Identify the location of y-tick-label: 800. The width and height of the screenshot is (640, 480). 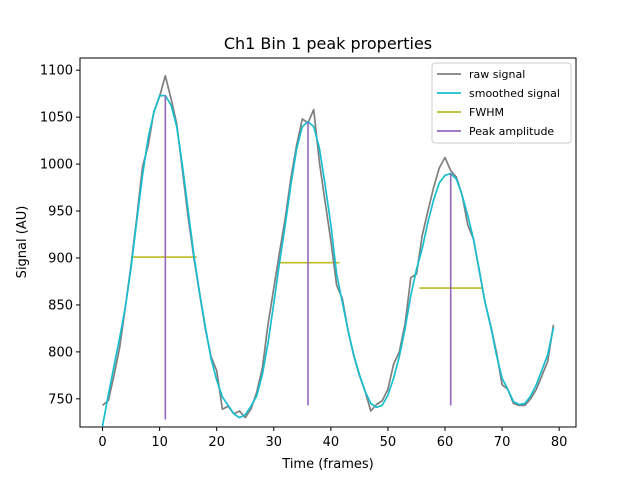
(60, 352).